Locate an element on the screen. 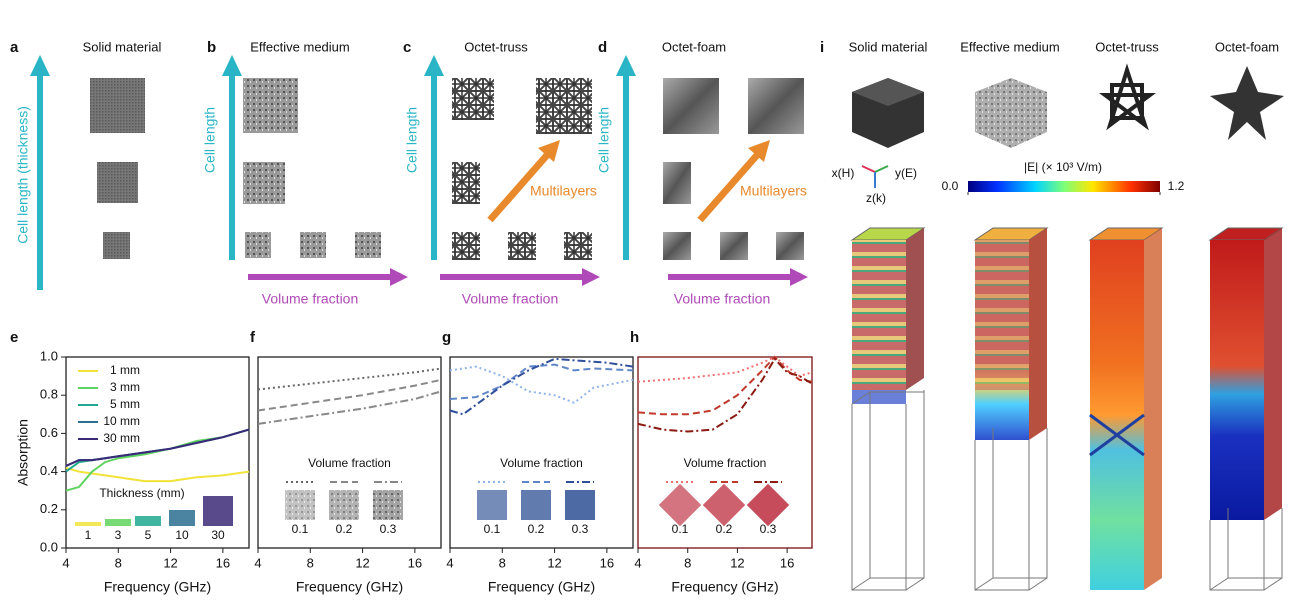 This screenshot has height=612, width=1292. panel-label: f is located at coordinates (253, 337).